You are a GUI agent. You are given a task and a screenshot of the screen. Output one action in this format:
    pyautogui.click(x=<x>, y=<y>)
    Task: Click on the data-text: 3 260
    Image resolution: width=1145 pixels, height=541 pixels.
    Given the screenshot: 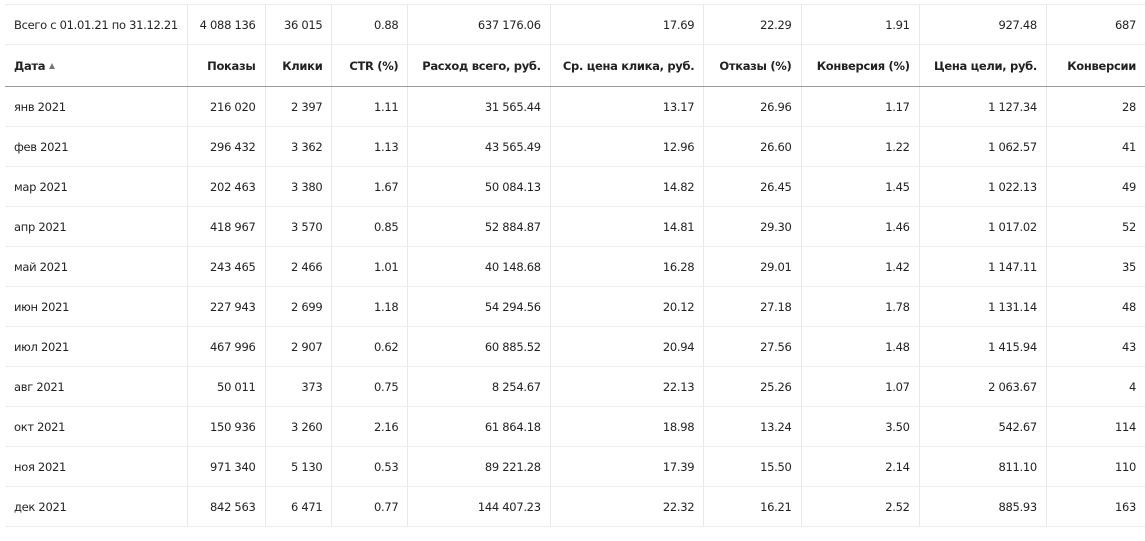 What is the action you would take?
    pyautogui.click(x=307, y=426)
    